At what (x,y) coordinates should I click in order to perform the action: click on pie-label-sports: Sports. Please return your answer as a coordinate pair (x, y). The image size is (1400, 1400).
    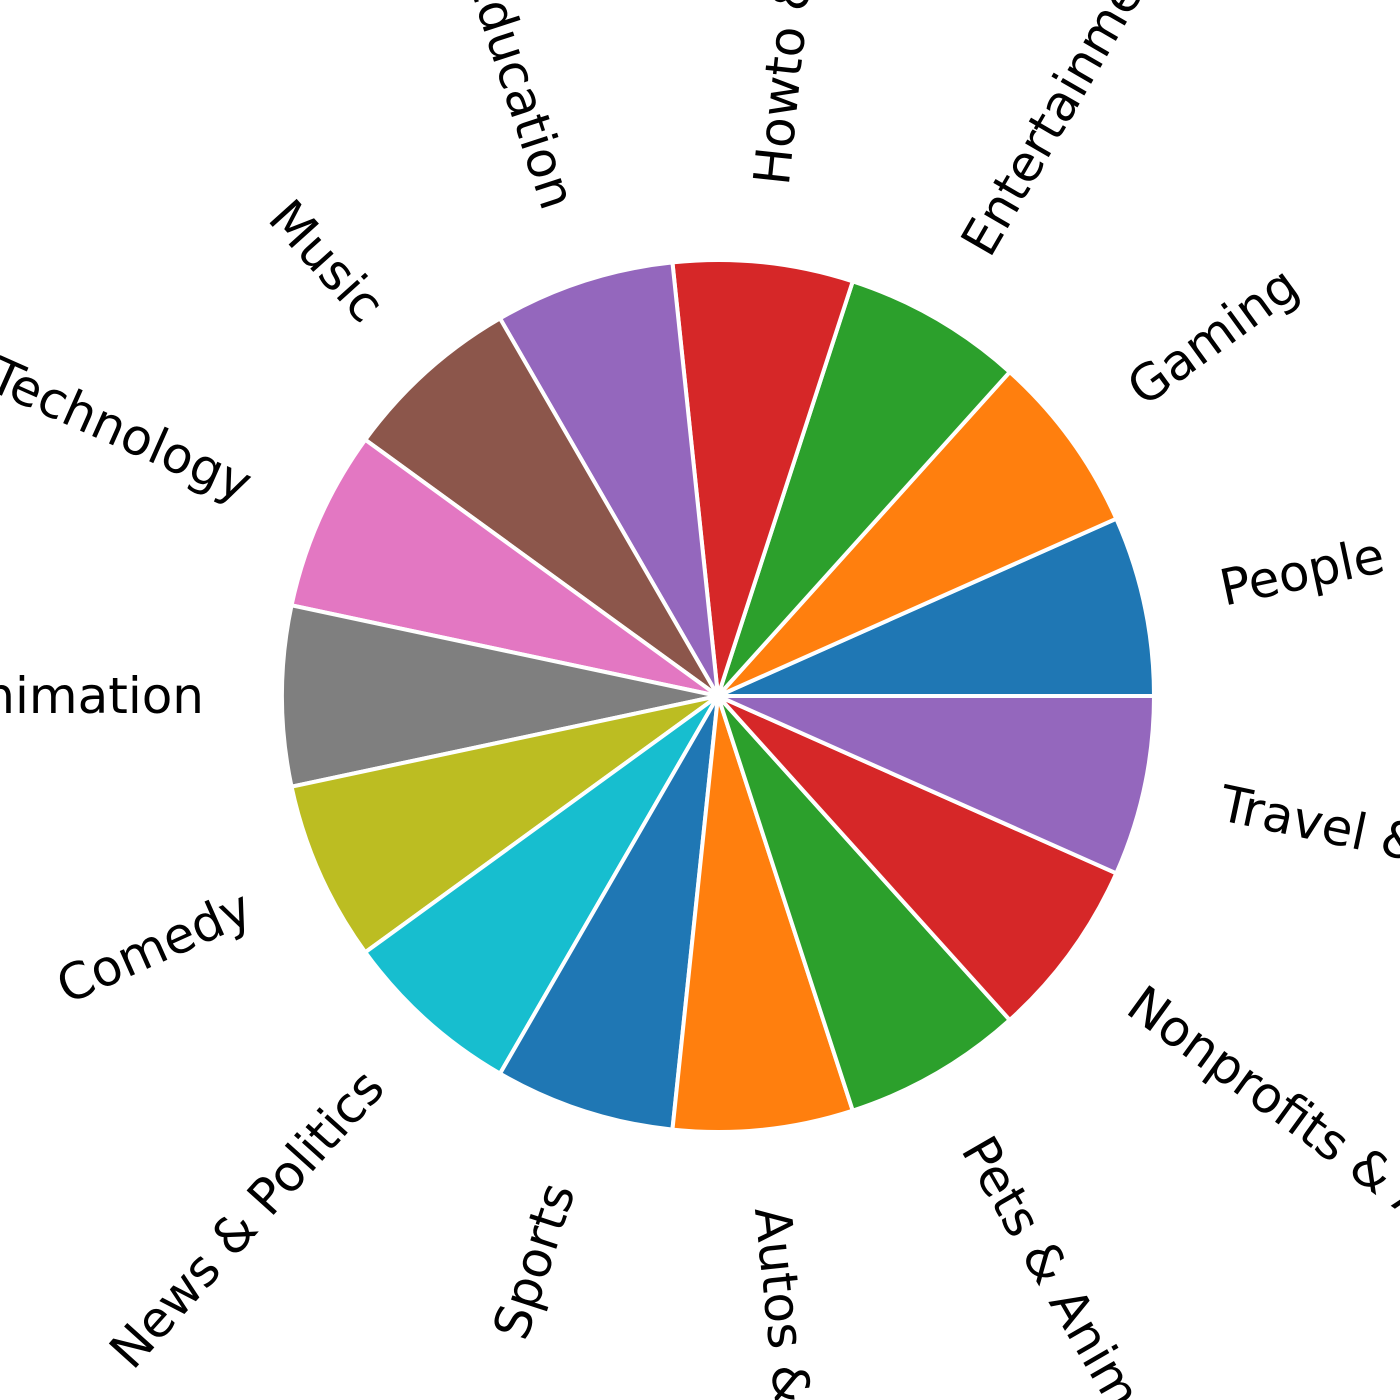
    Looking at the image, I should click on (534, 1261).